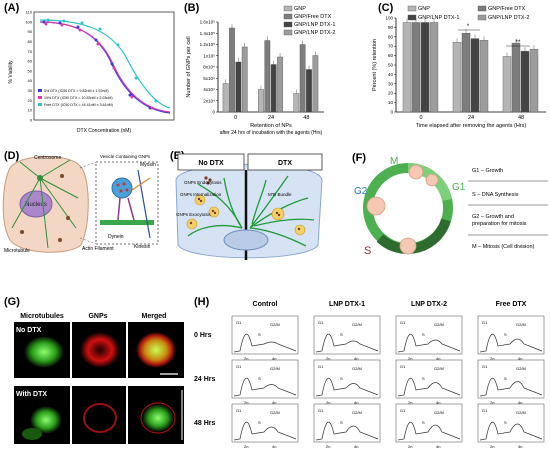 The width and height of the screenshot is (550, 450). I want to click on panel-d-label-nucleus: Nucleus, so click(36, 205).